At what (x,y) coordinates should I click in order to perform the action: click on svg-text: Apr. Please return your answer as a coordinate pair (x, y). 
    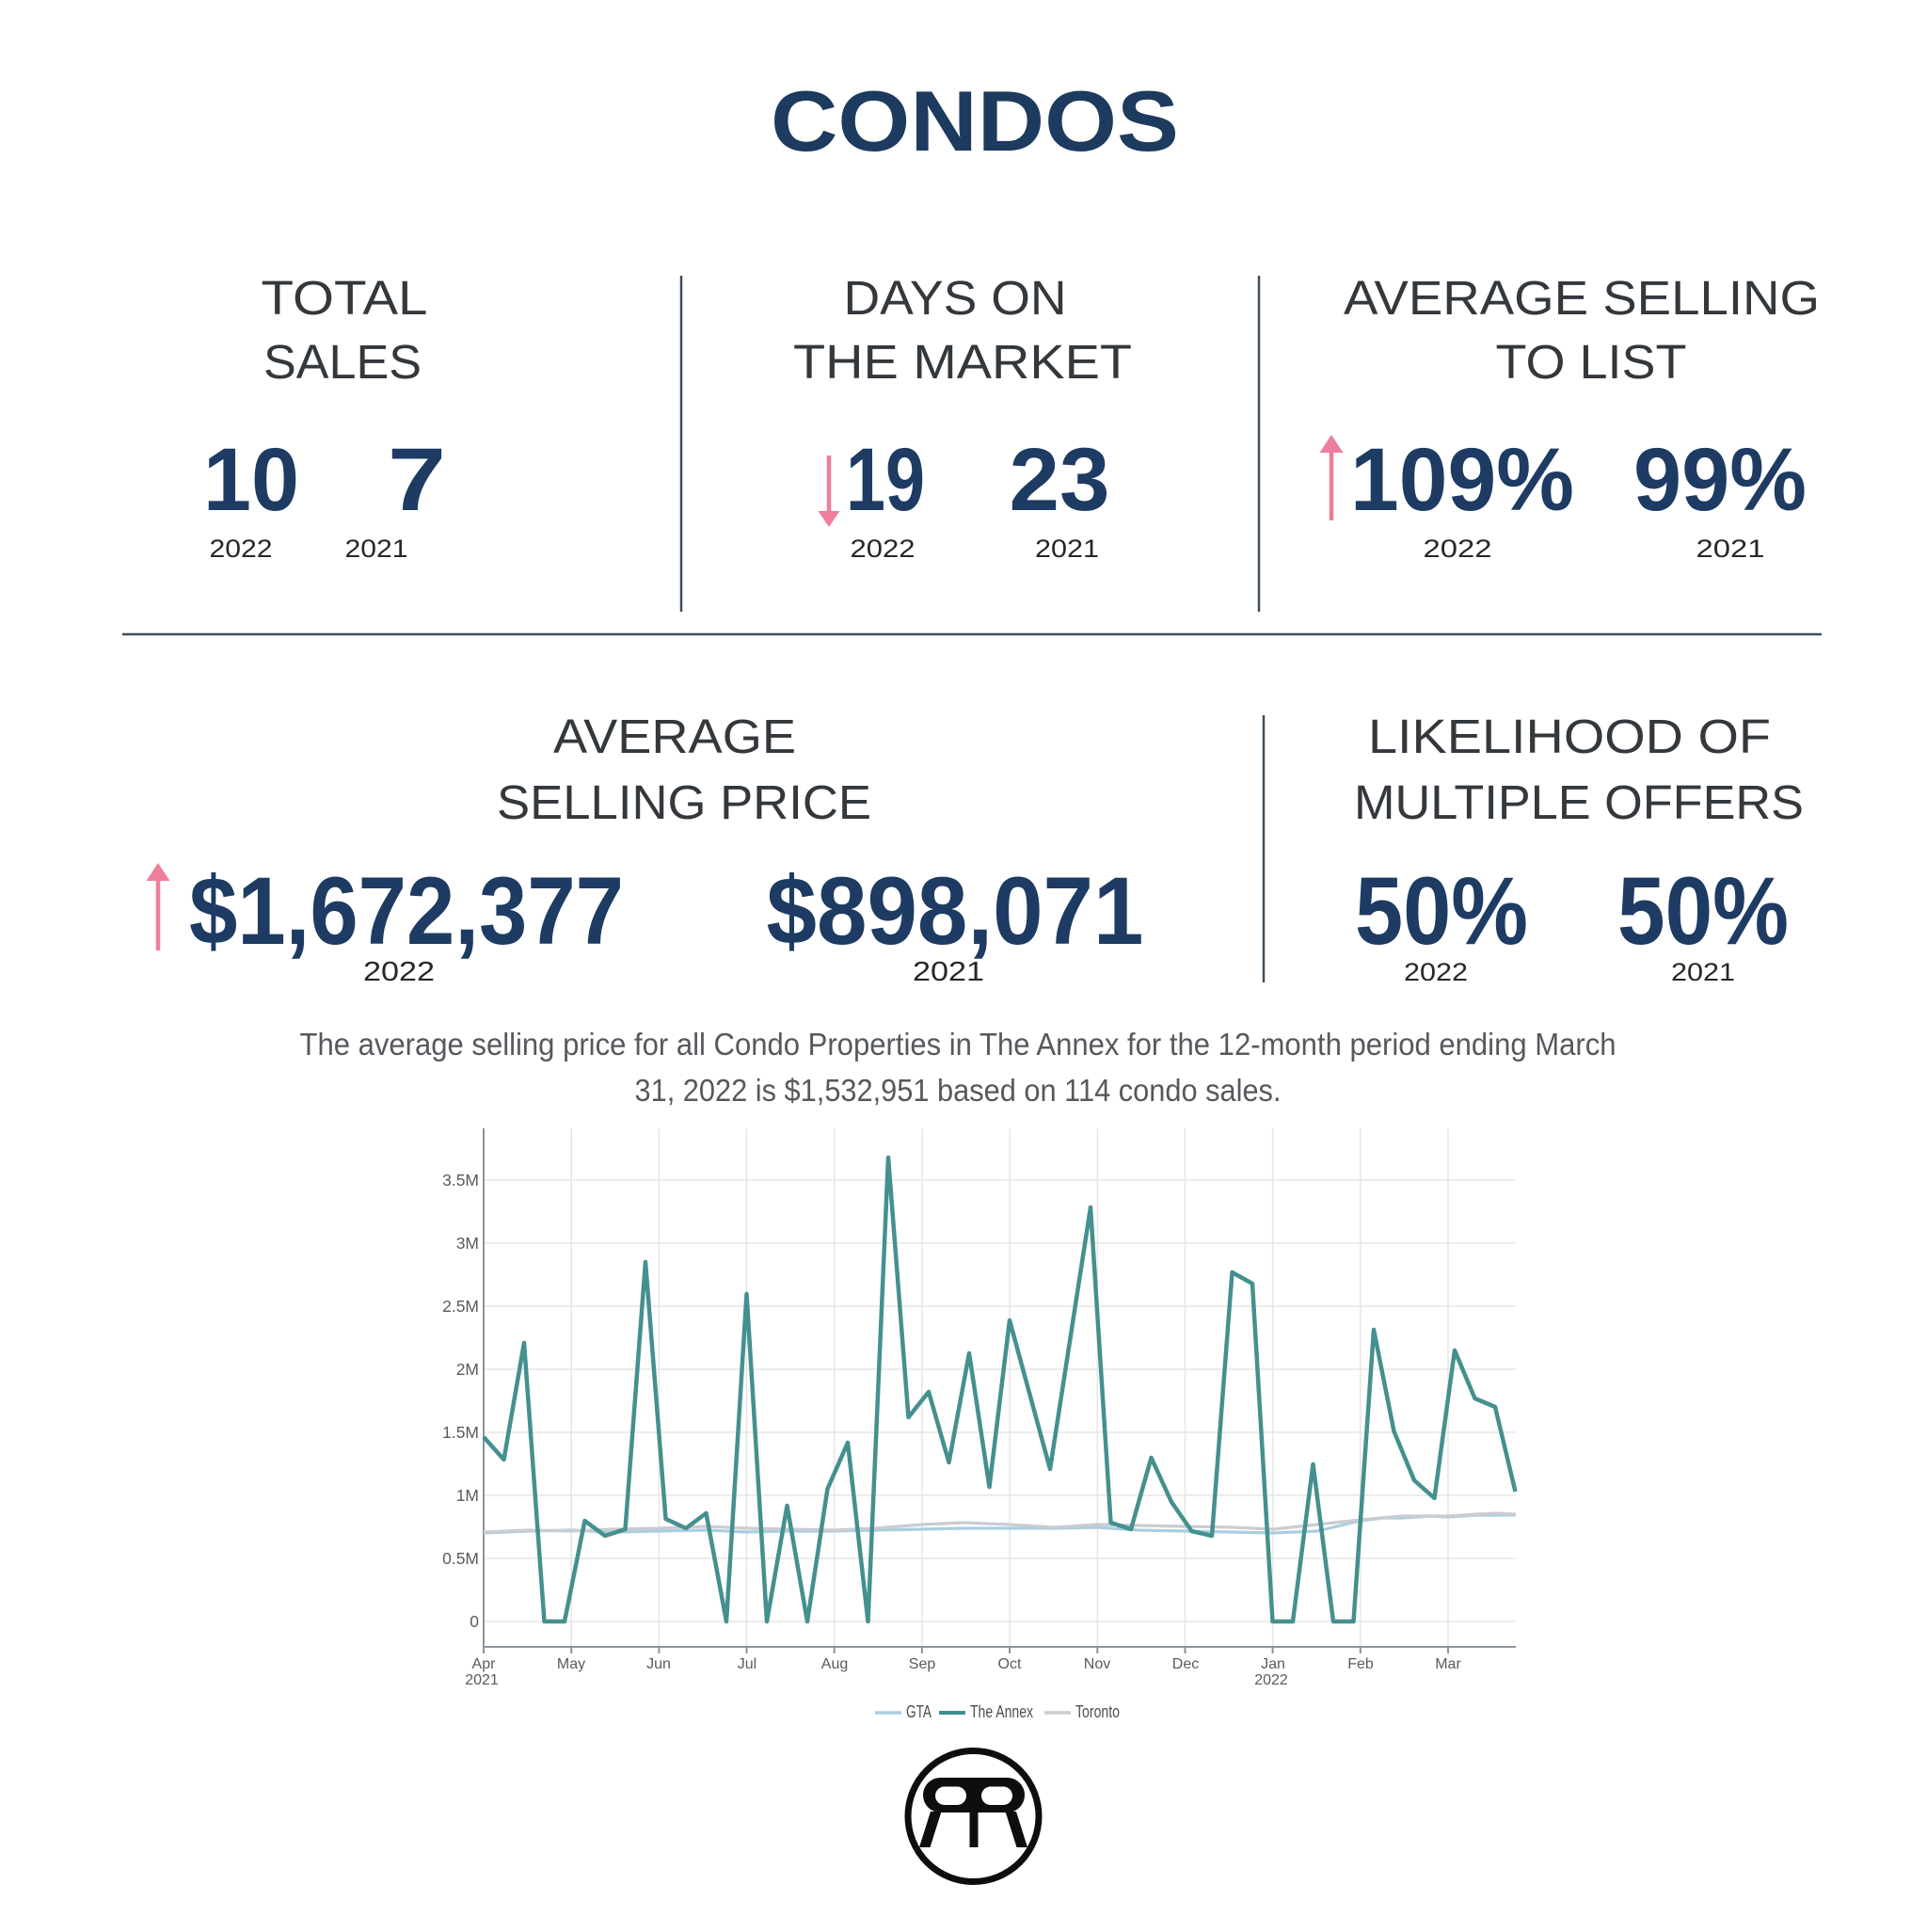
    Looking at the image, I should click on (484, 1664).